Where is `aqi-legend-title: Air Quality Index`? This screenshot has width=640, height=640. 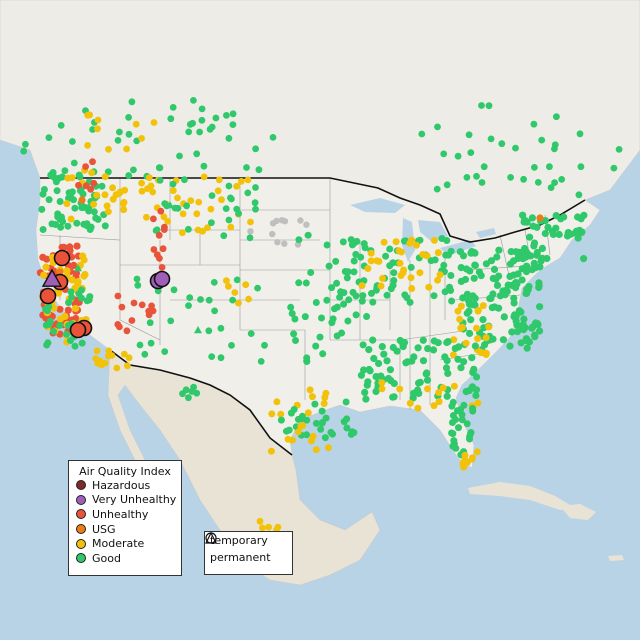 aqi-legend-title: Air Quality Index is located at coordinates (125, 471).